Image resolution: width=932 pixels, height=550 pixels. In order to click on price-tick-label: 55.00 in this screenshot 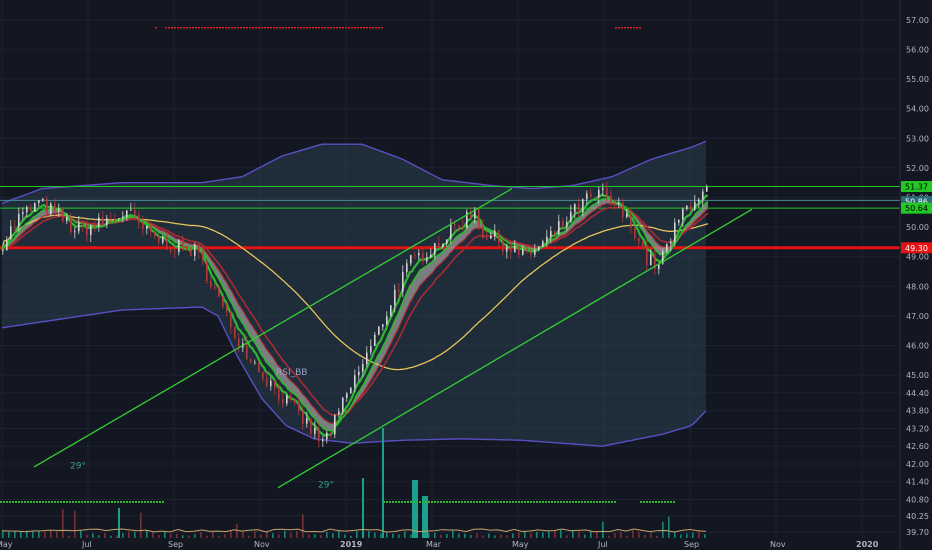, I will do `click(917, 79)`.